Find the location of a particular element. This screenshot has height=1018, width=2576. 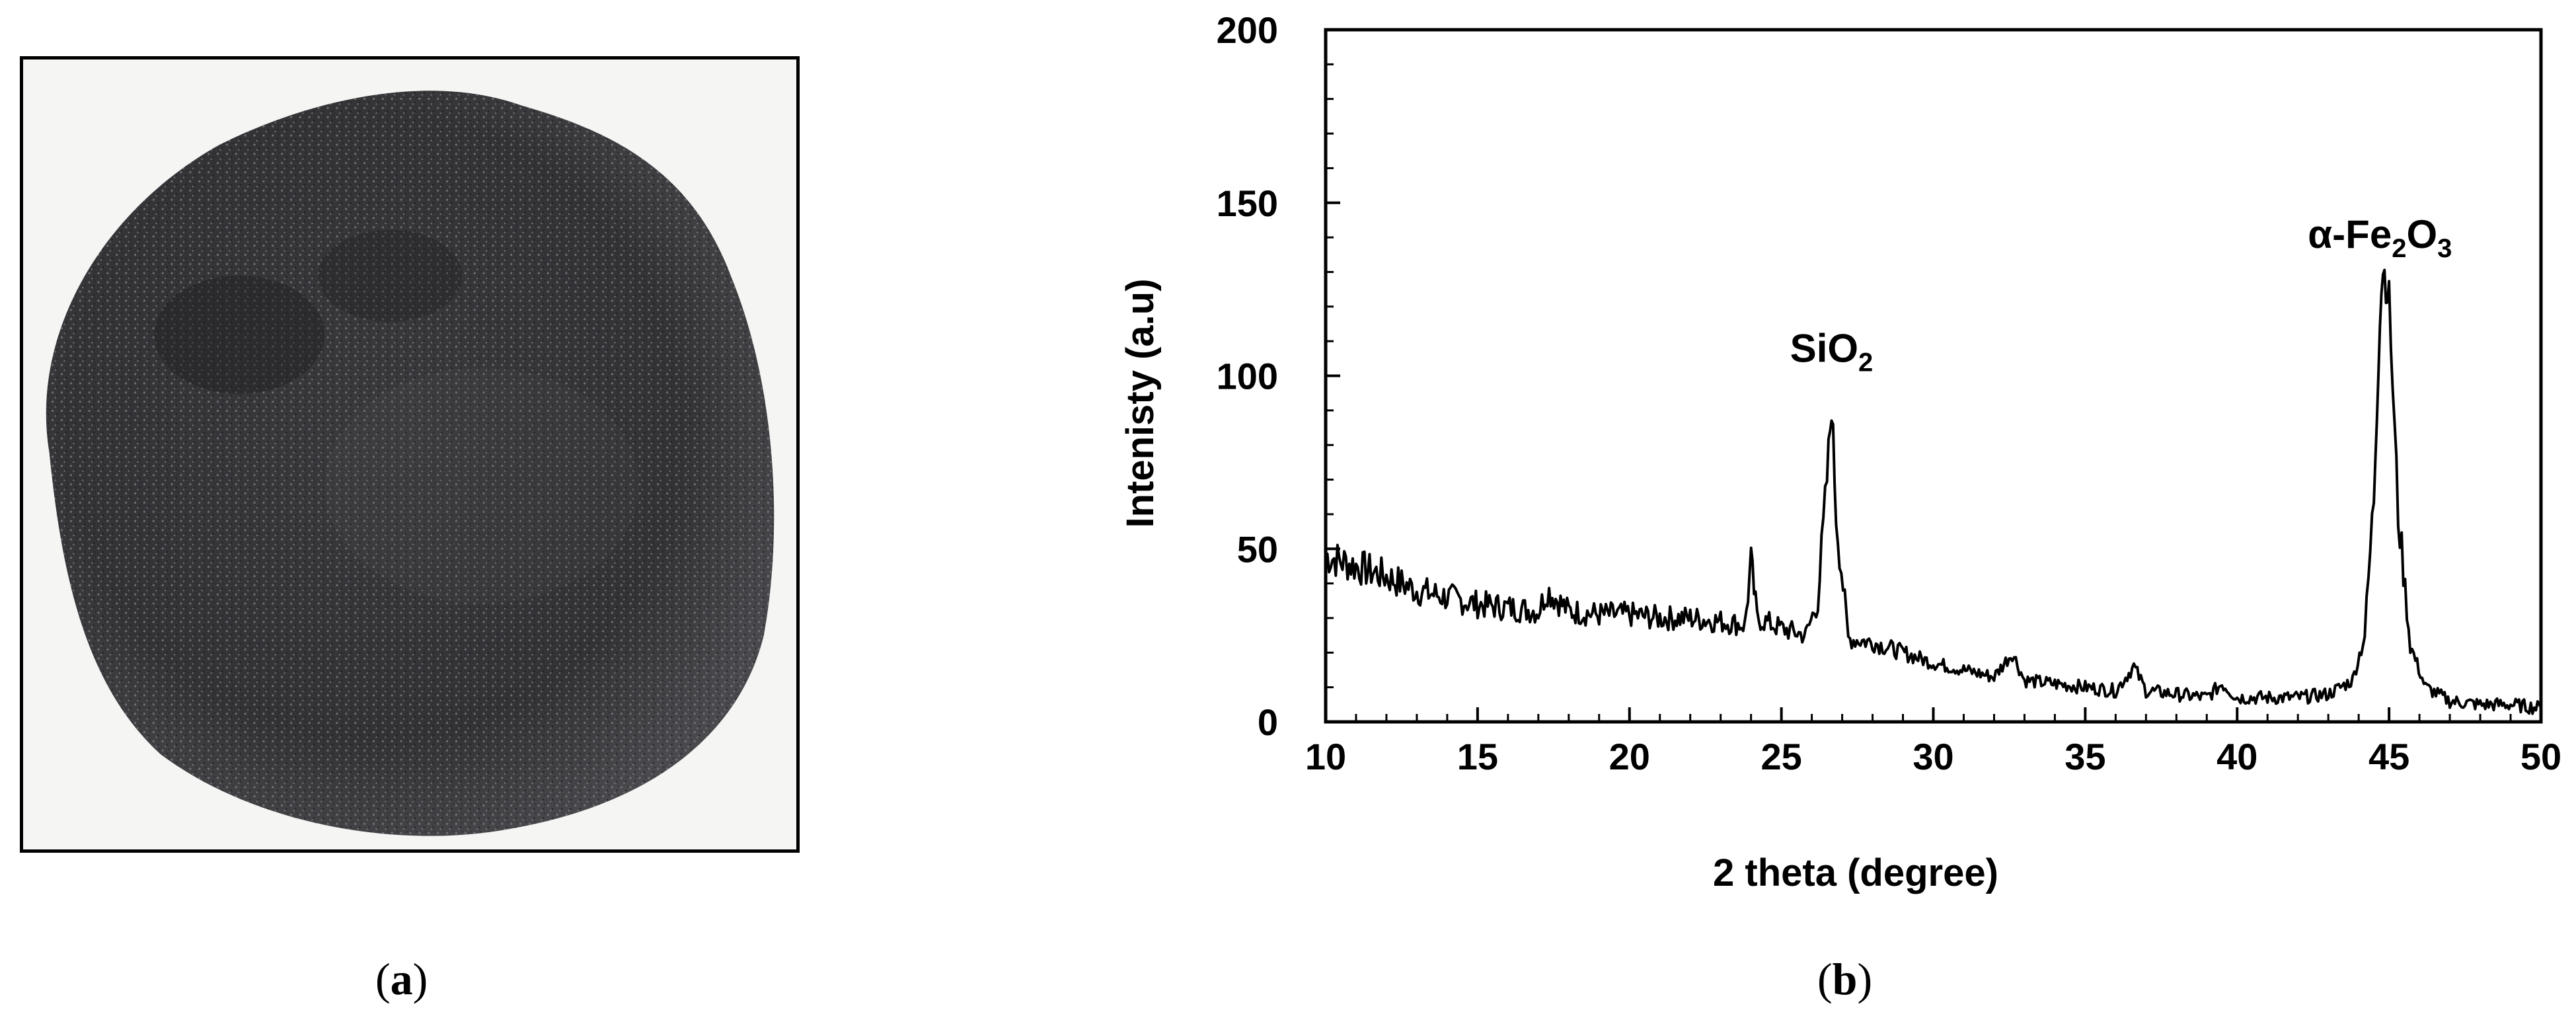

y-tick-label: 200 is located at coordinates (1247, 30).